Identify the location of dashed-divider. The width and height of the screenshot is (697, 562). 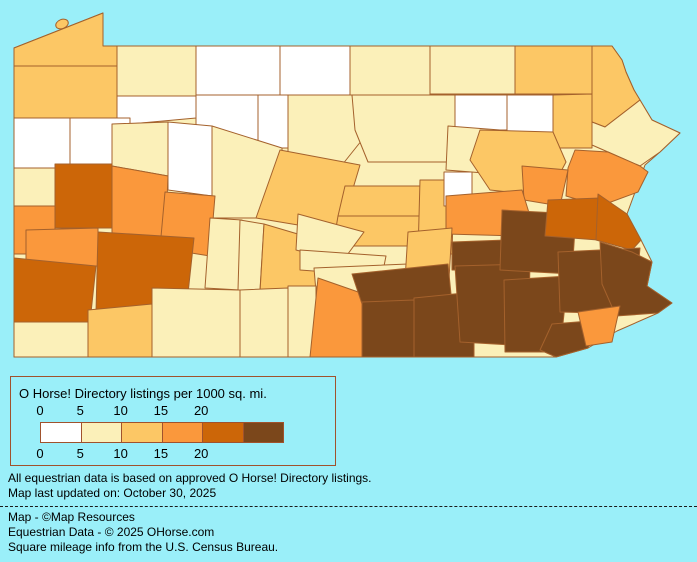
(348, 506).